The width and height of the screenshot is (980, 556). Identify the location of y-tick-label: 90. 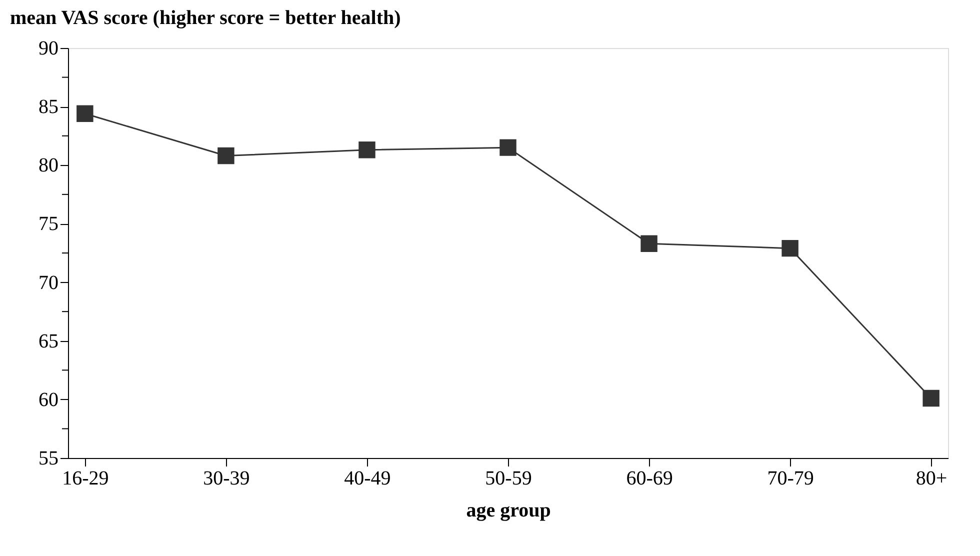
(48, 49).